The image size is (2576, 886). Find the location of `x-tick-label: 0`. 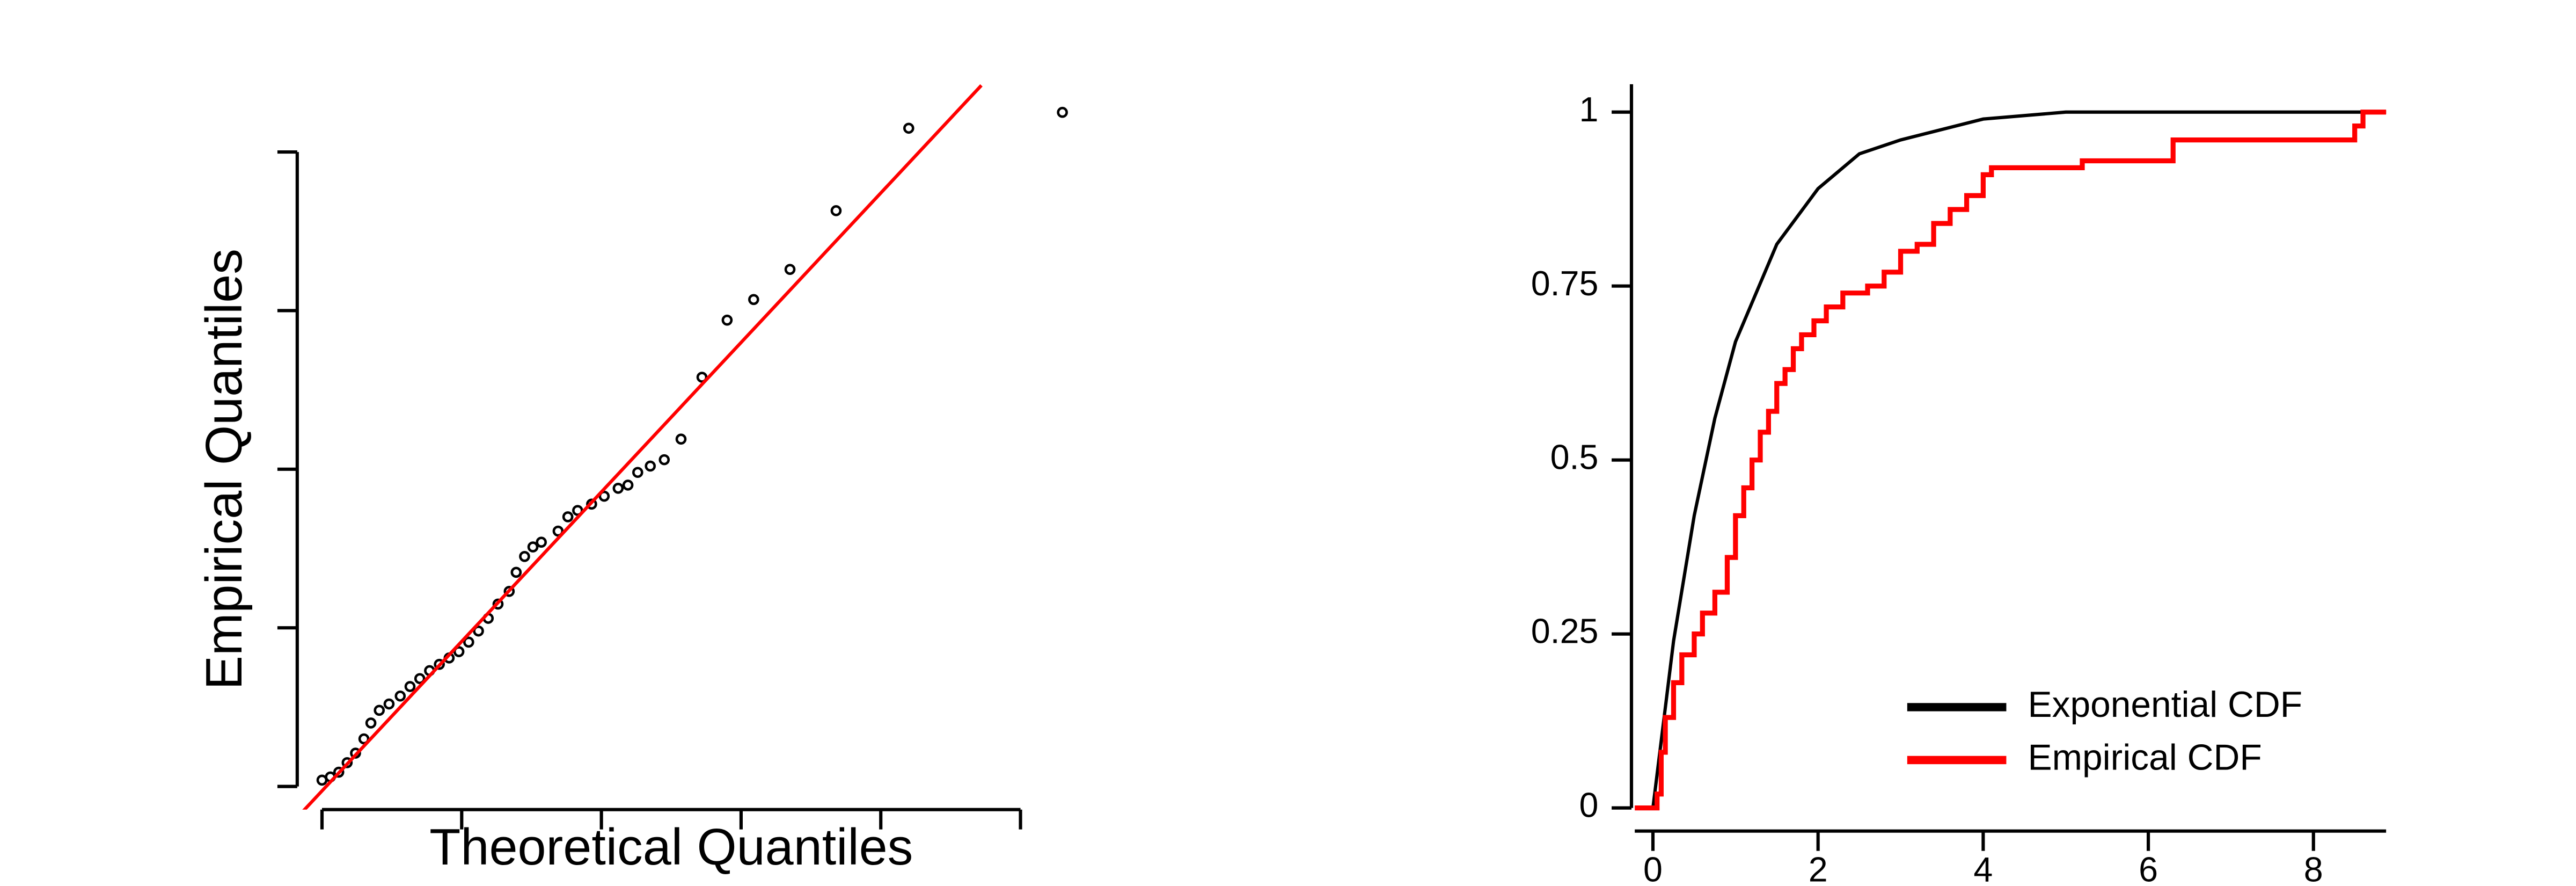

x-tick-label: 0 is located at coordinates (1653, 868).